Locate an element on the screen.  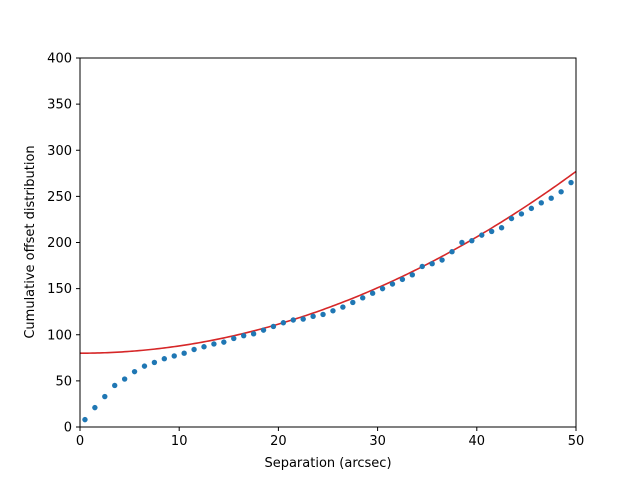
y-tick-label: 300 is located at coordinates (59, 151).